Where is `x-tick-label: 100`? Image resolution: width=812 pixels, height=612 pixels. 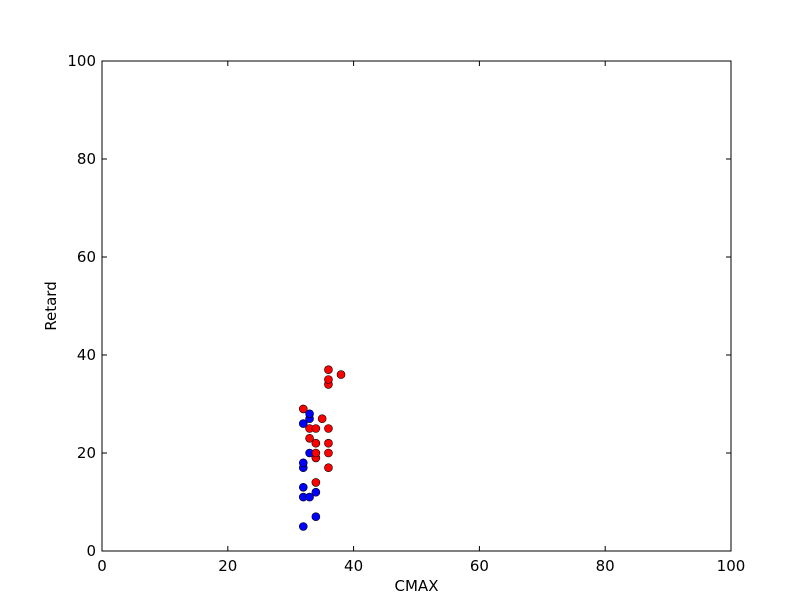
x-tick-label: 100 is located at coordinates (731, 566).